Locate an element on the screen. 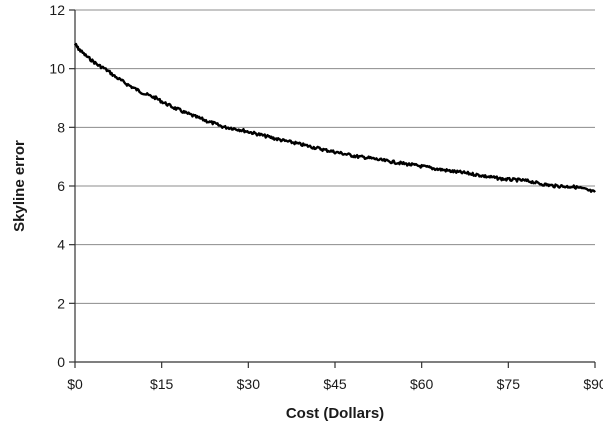 The width and height of the screenshot is (603, 430). x-axis-title: Cost (Dollars) is located at coordinates (335, 413).